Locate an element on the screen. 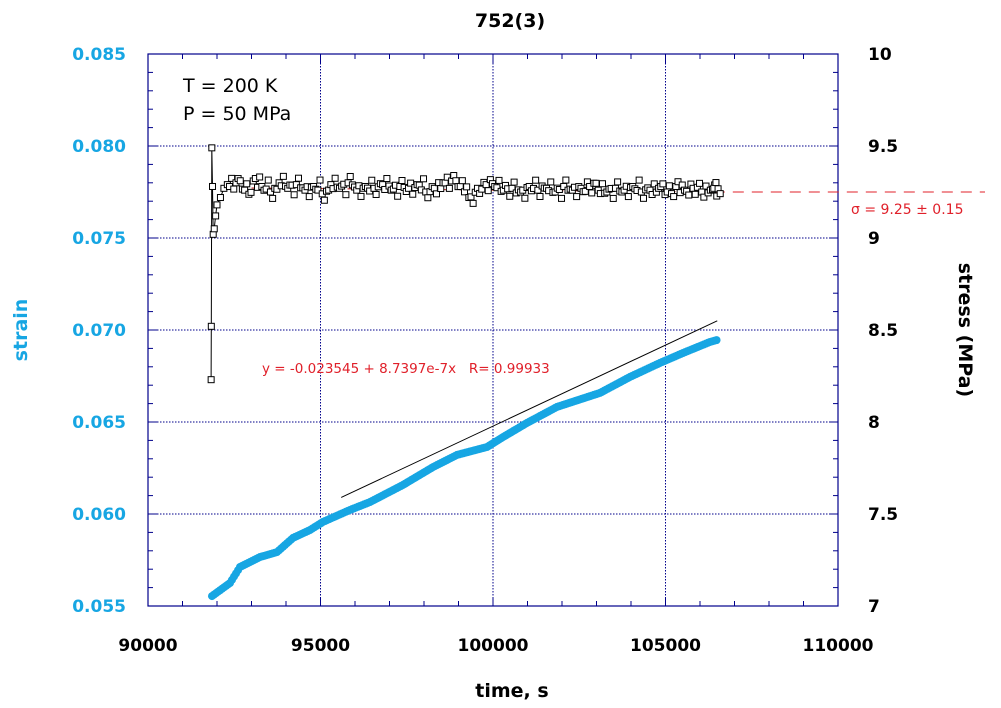 This screenshot has height=708, width=1001. fit-line is located at coordinates (529, 409).